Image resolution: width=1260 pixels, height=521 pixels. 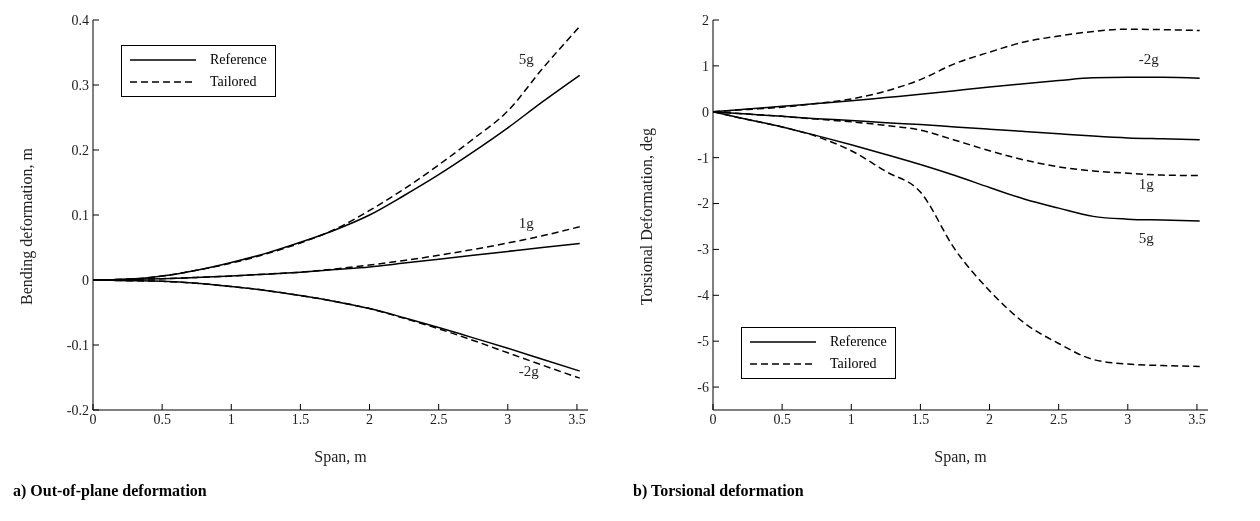 What do you see at coordinates (703, 204) in the screenshot?
I see `y-tick-label: -2` at bounding box center [703, 204].